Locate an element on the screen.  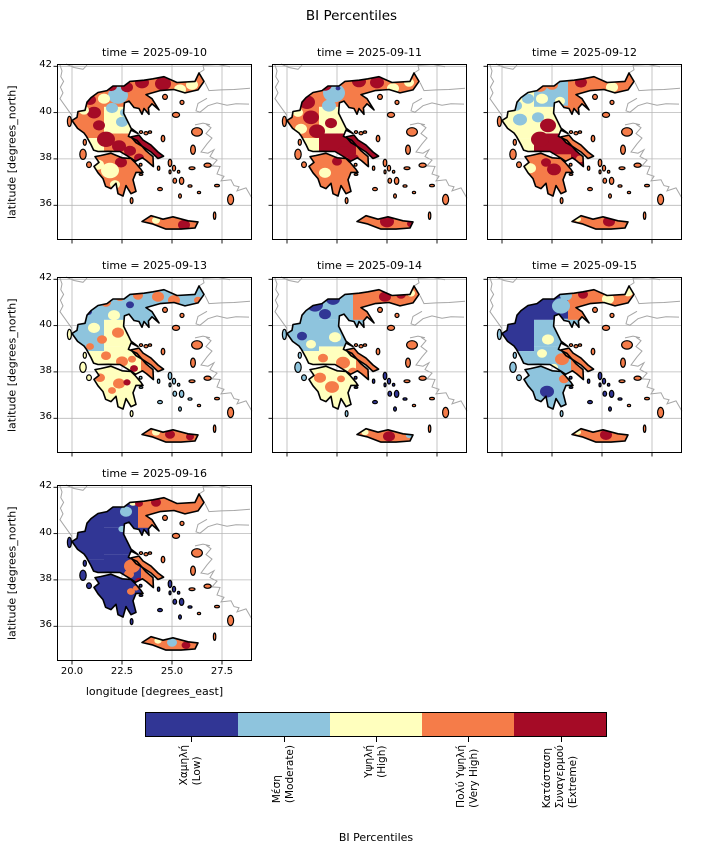
x-axis-label: longitude [degrees_east] is located at coordinates (154, 691).